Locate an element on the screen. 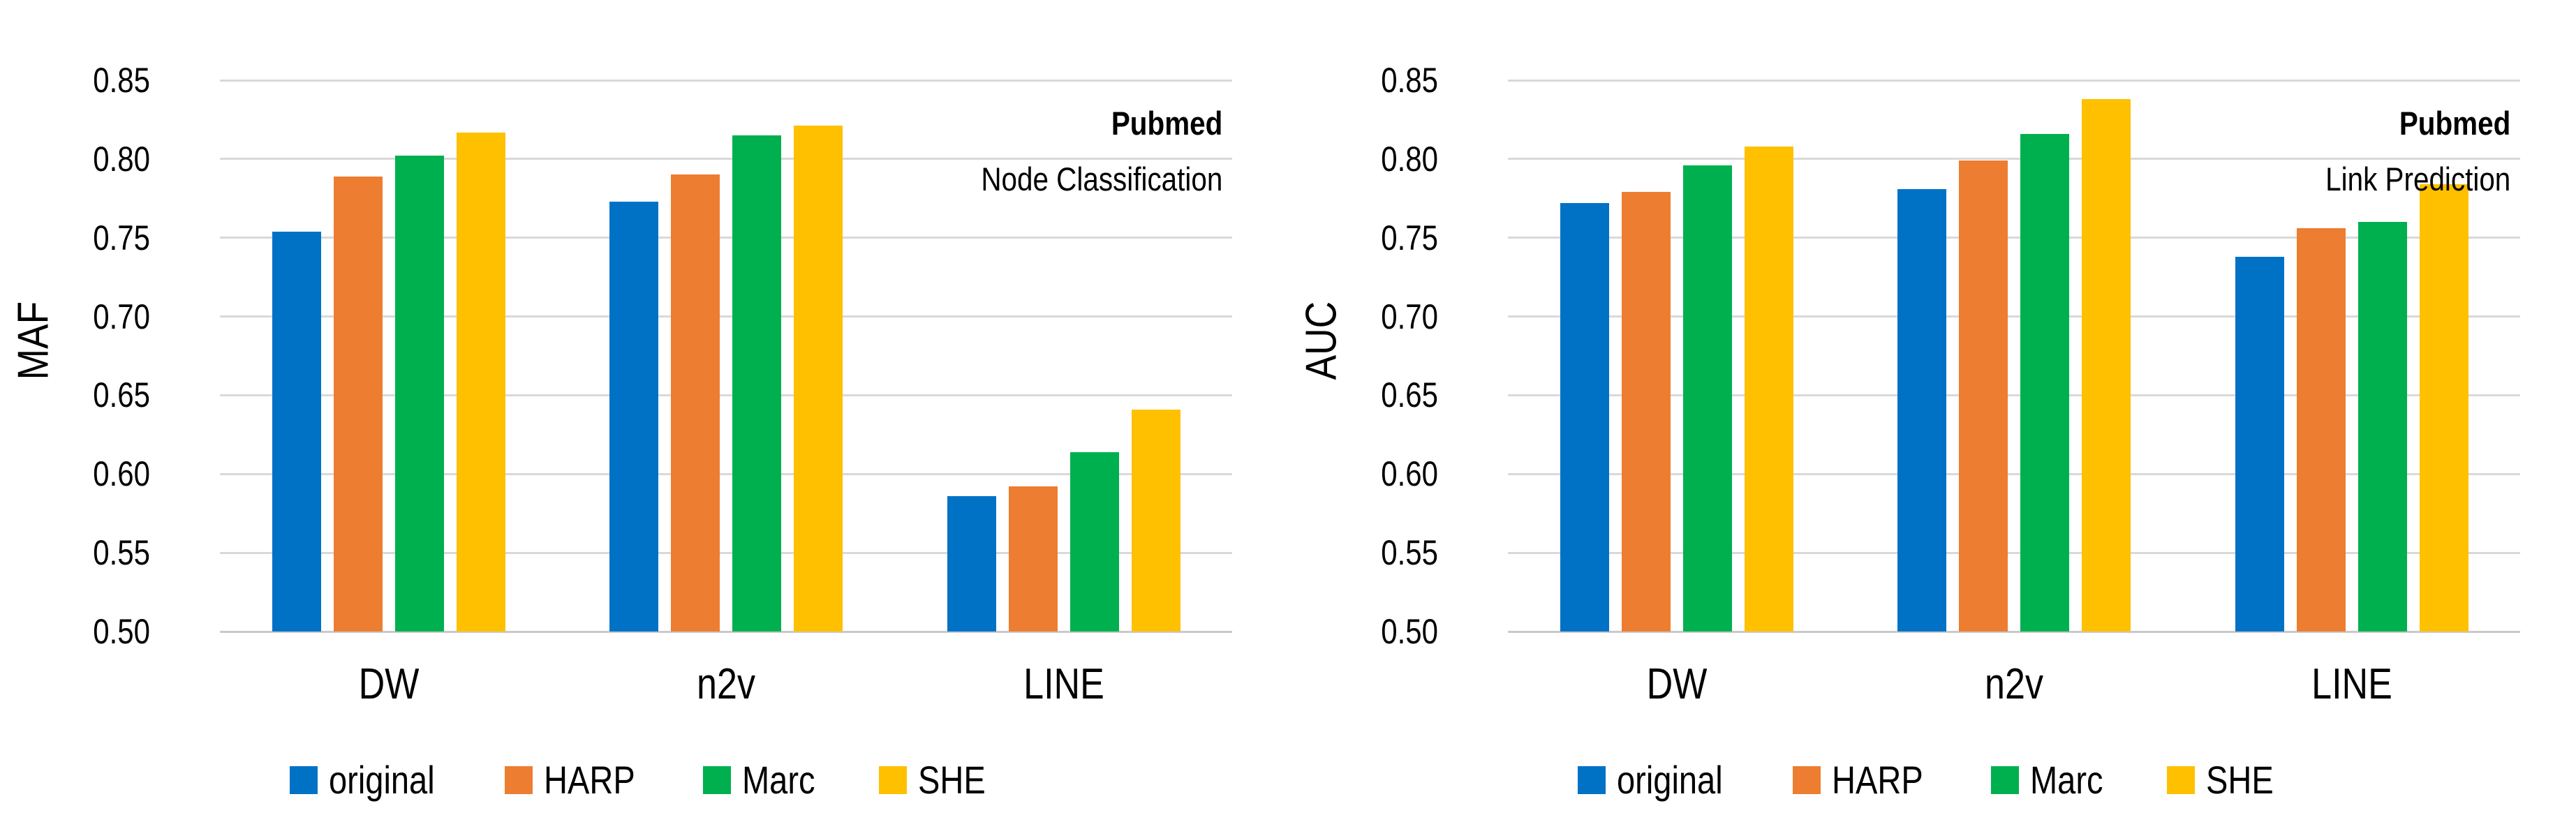 Image resolution: width=2576 pixels, height=829 pixels. chart-annotation: Pubmed Link Prediction is located at coordinates (2417, 151).